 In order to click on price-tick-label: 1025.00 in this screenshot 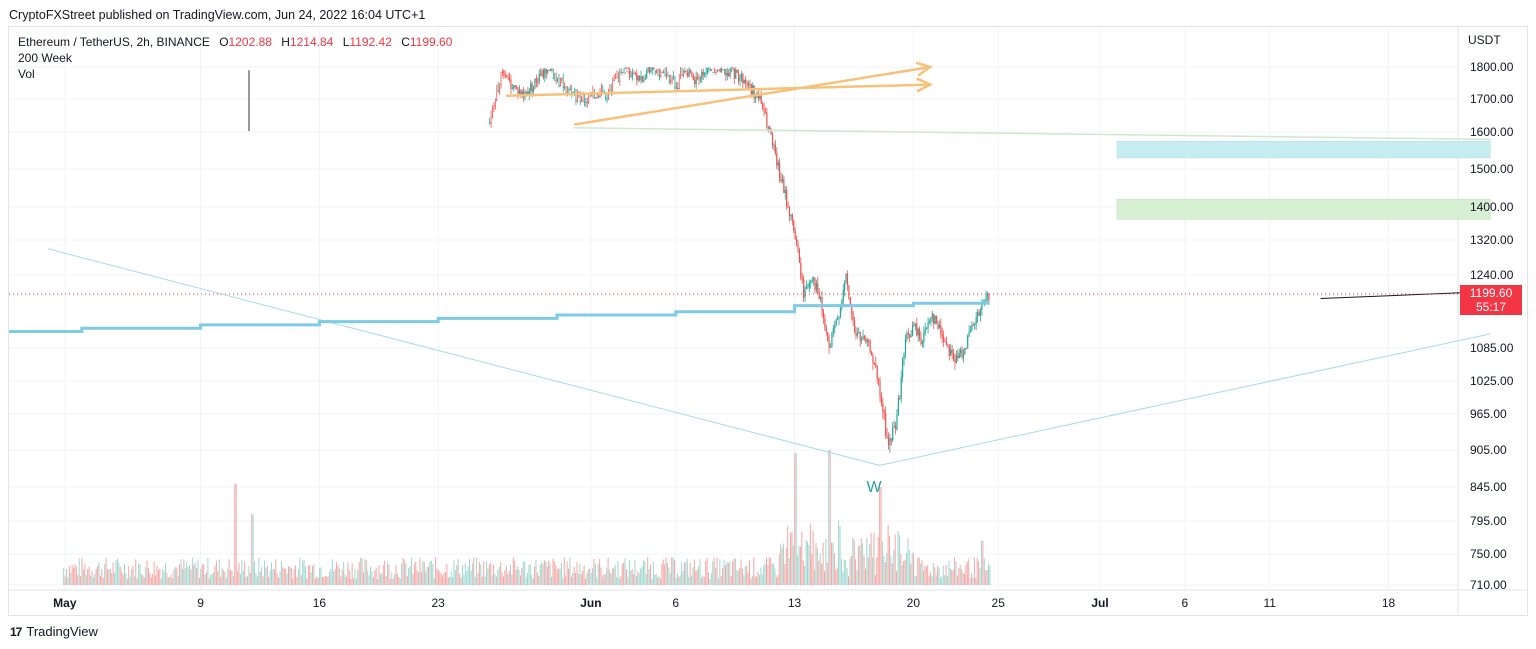, I will do `click(1492, 381)`.